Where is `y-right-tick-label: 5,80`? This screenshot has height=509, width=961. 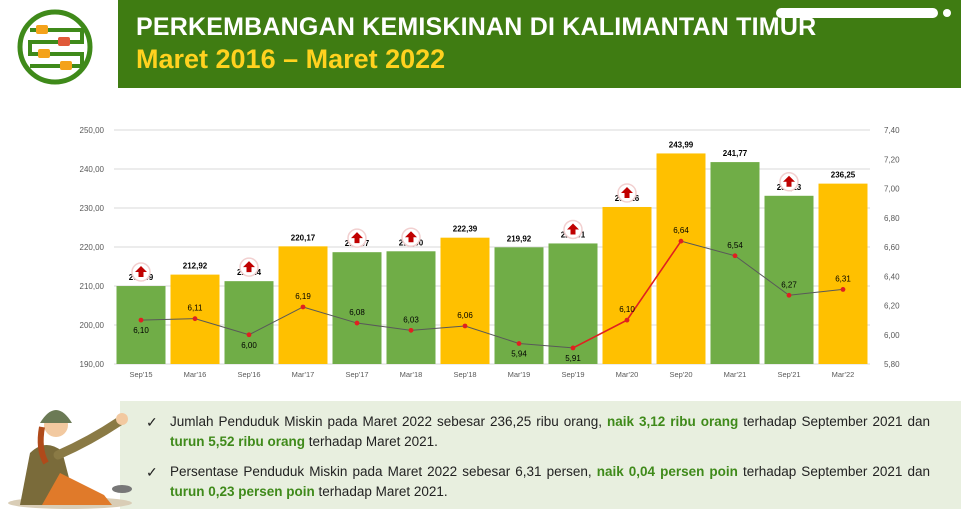
y-right-tick-label: 5,80 is located at coordinates (892, 364).